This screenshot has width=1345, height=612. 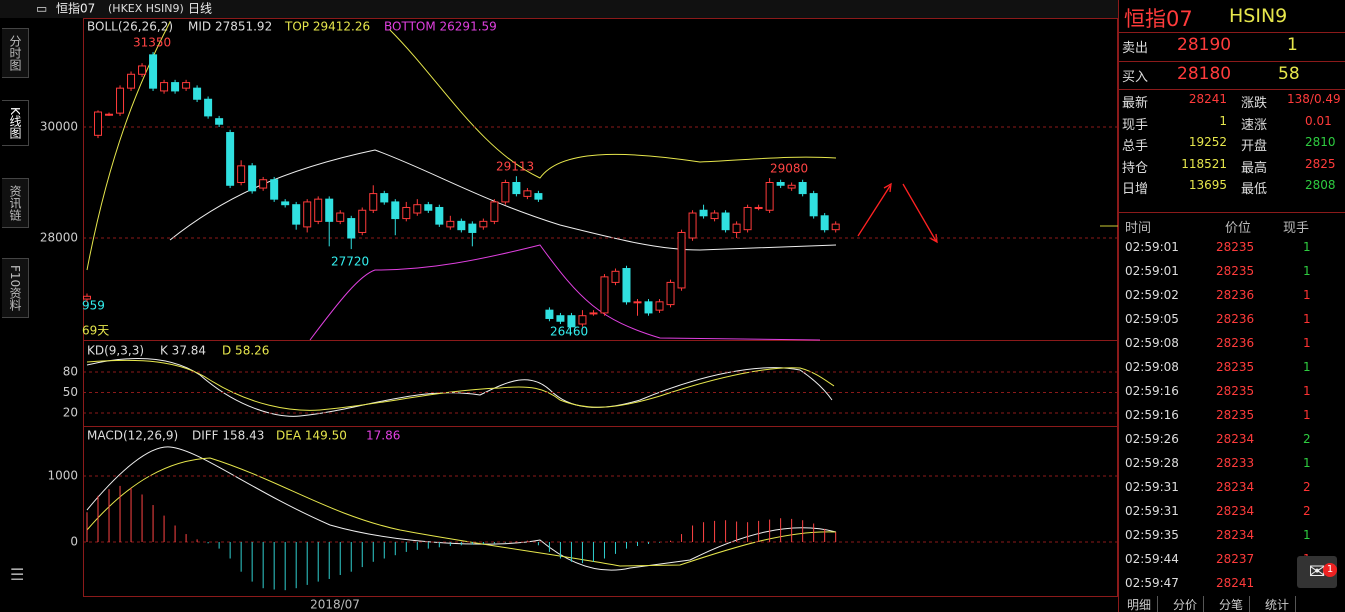 What do you see at coordinates (1318, 120) in the screenshot?
I see `stat-value: 0.01` at bounding box center [1318, 120].